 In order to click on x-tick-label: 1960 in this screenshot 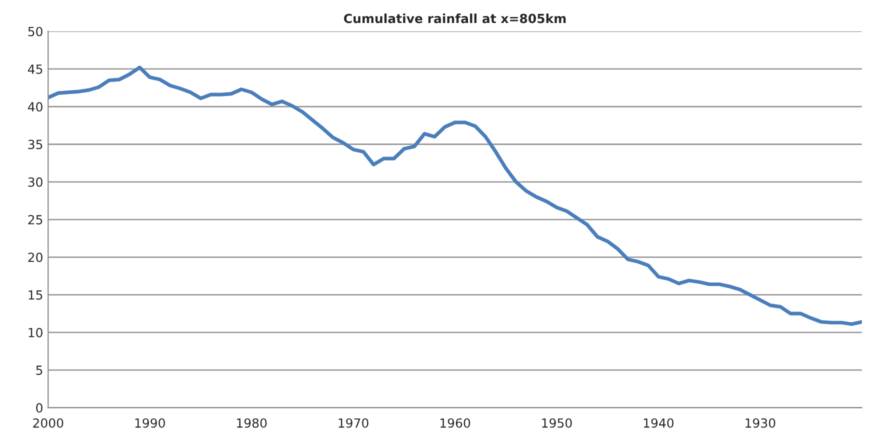, I will do `click(455, 423)`.